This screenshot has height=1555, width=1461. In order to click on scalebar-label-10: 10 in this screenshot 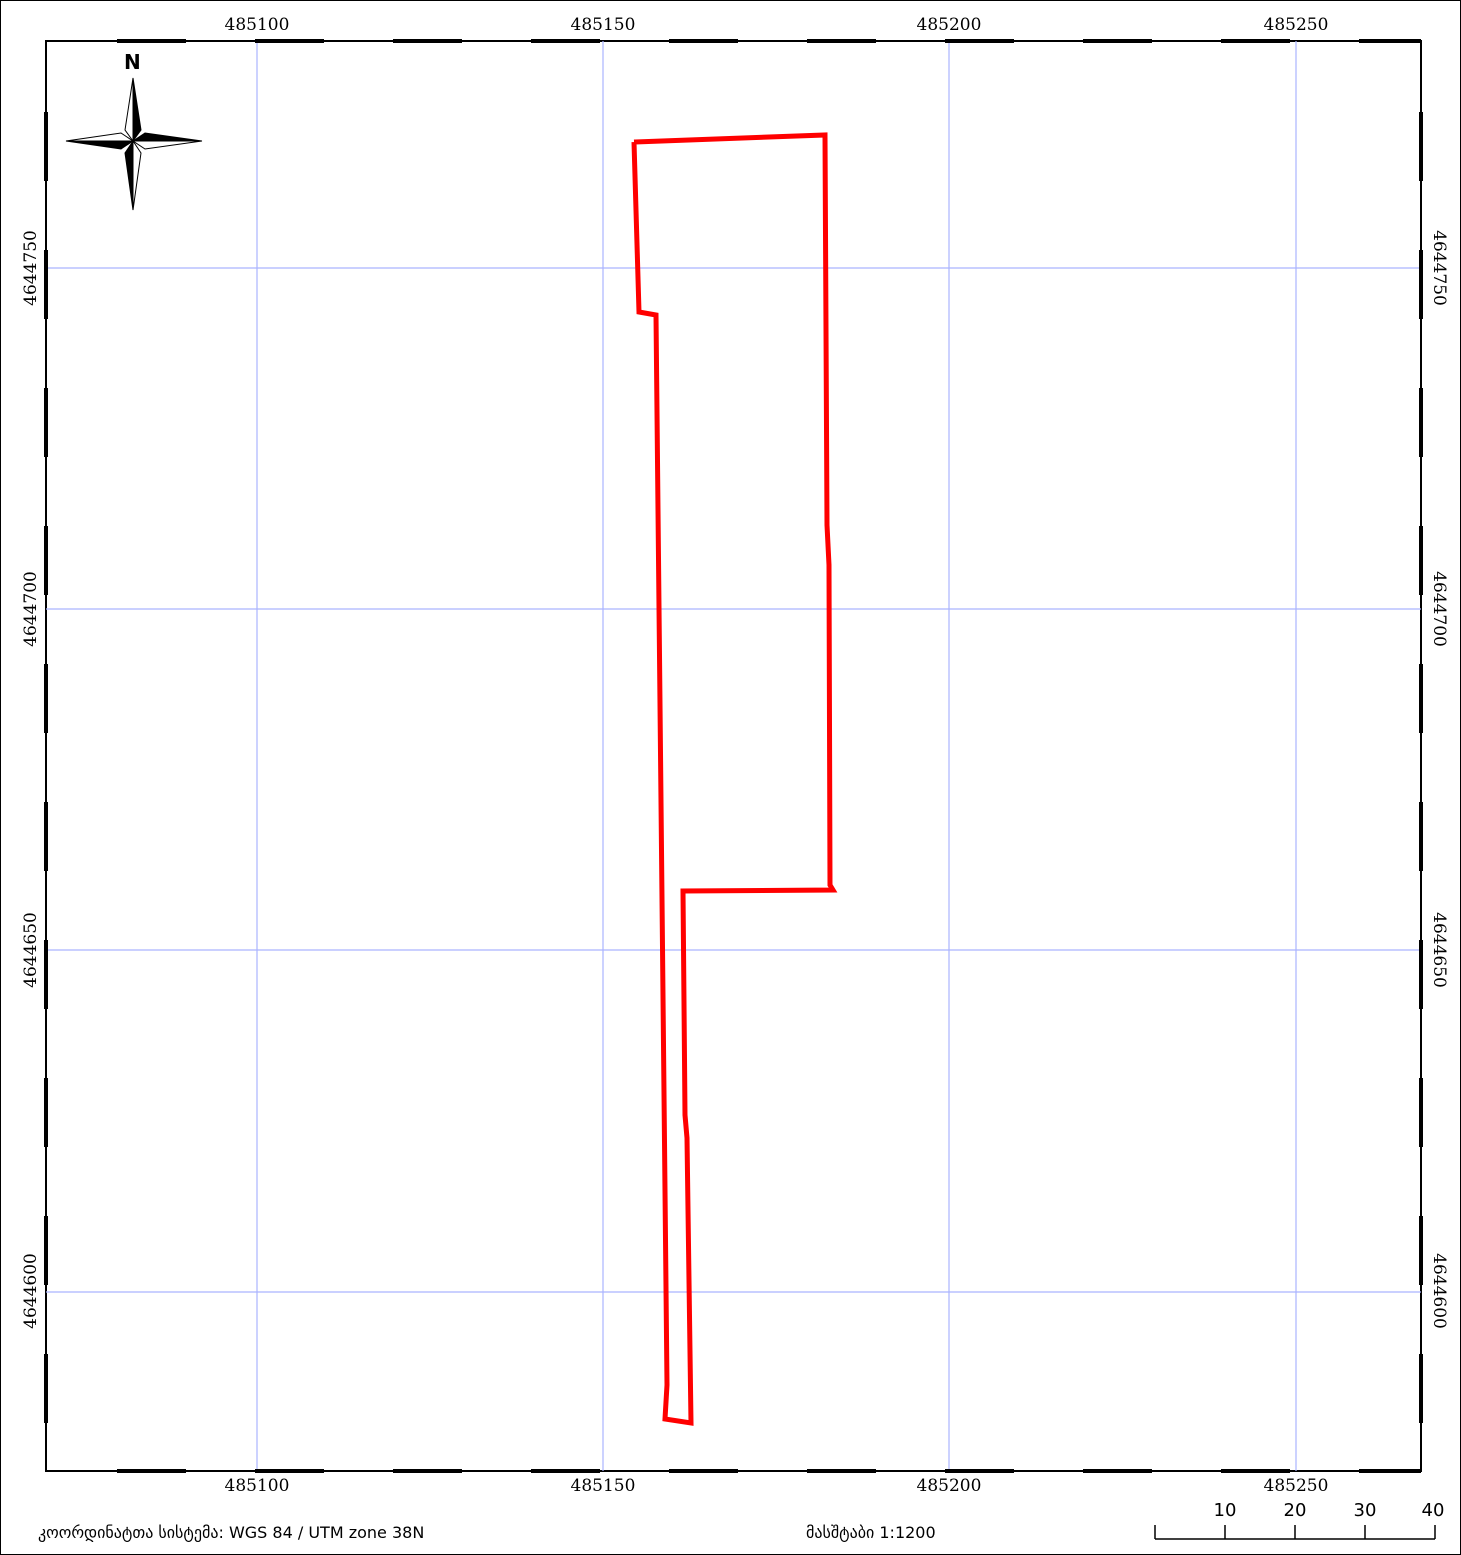, I will do `click(1225, 1510)`.